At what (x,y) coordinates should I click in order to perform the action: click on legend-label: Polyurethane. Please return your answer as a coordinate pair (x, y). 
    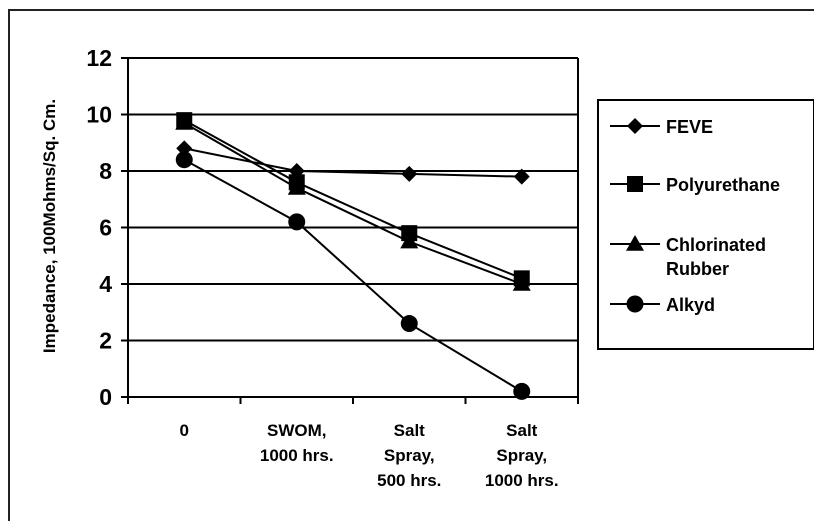
    Looking at the image, I should click on (723, 185).